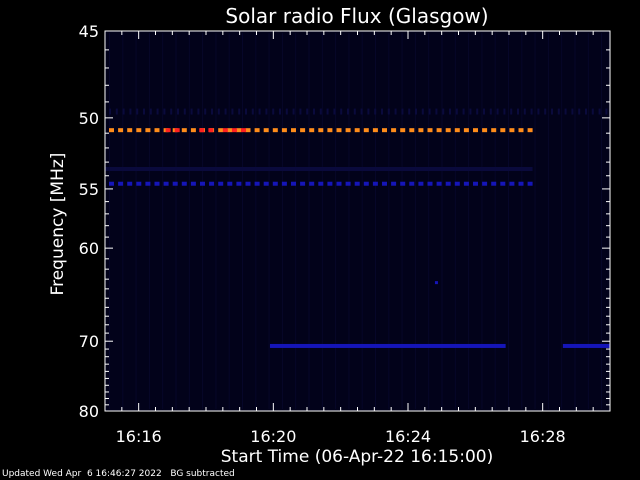 The height and width of the screenshot is (480, 640). Describe the element at coordinates (58, 224) in the screenshot. I see `y-axis-label: Frequency [MHz]` at that location.